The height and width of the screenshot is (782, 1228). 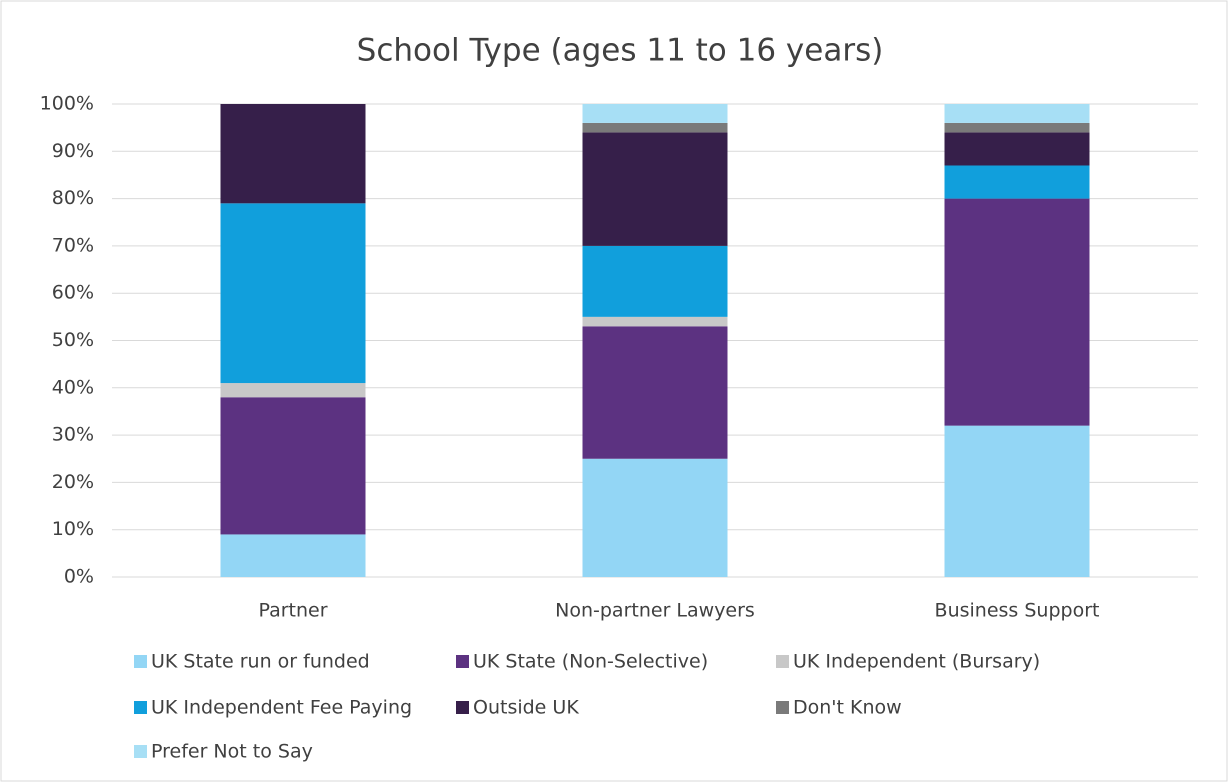 What do you see at coordinates (73, 387) in the screenshot?
I see `y-tick-label: 40%` at bounding box center [73, 387].